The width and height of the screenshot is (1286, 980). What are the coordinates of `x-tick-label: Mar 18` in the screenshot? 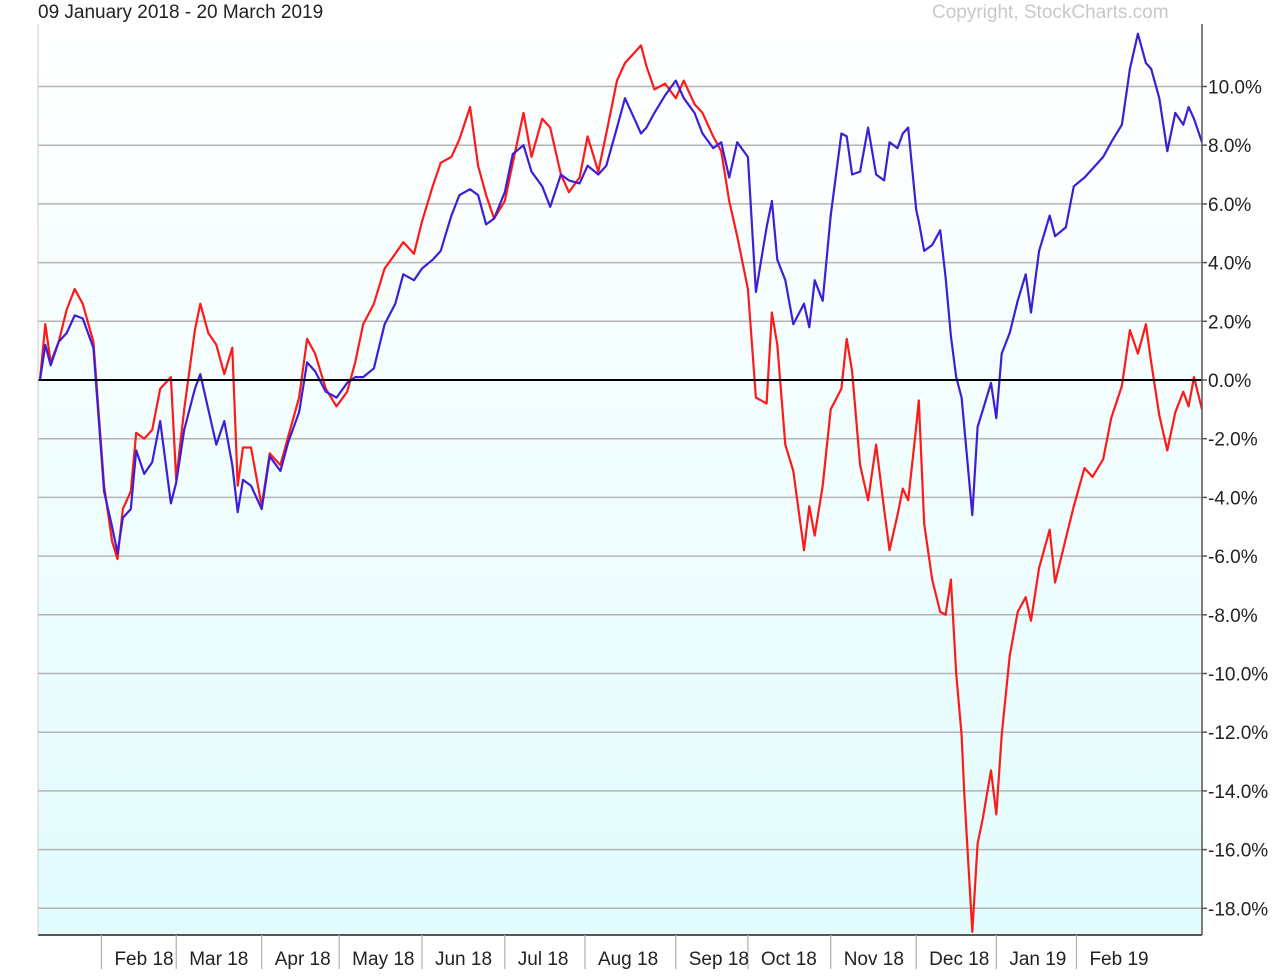 It's located at (218, 959).